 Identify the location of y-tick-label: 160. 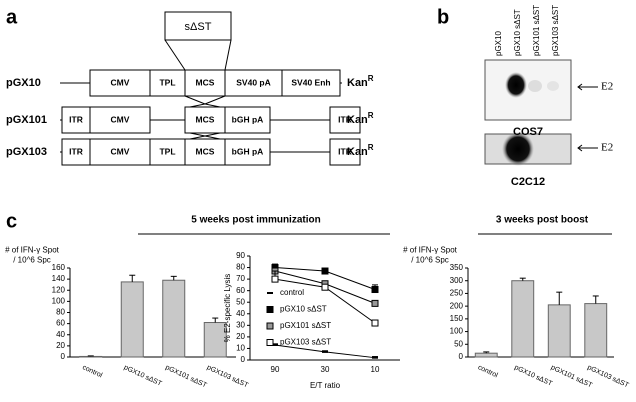
(59, 267).